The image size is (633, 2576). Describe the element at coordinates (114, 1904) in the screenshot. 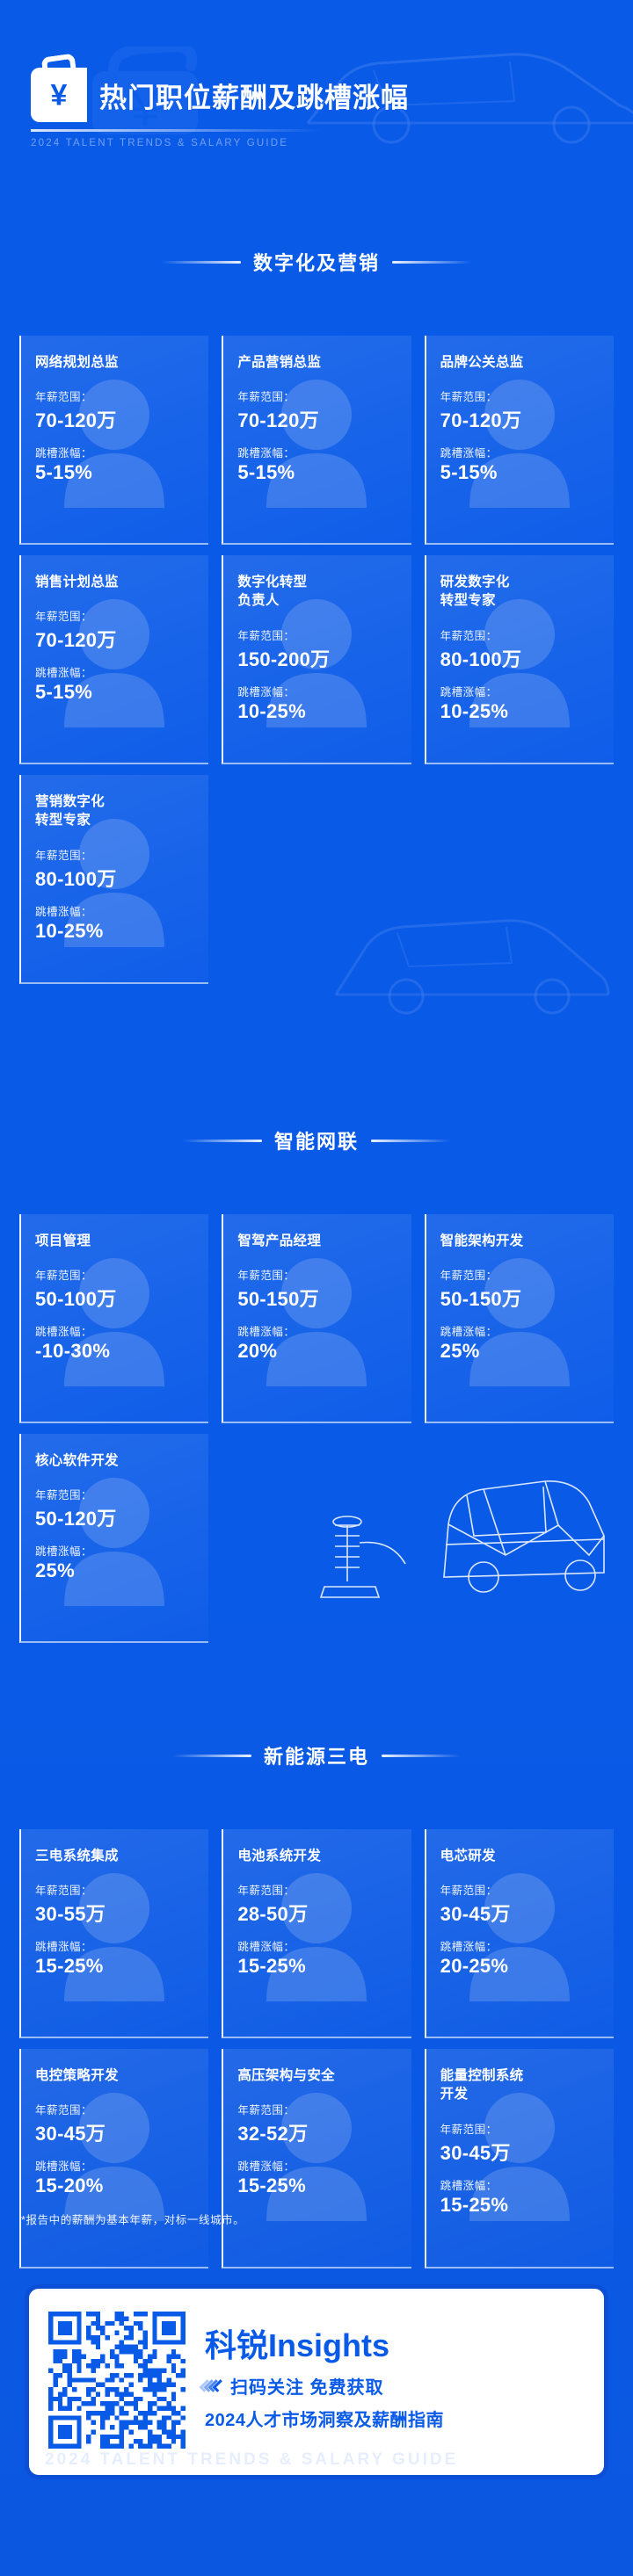

I see `salary-range-block: 年薪范围： 30-55万` at that location.